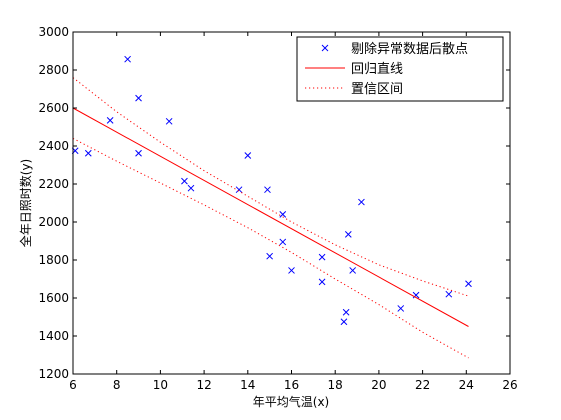 Image resolution: width=561 pixels, height=420 pixels. What do you see at coordinates (291, 401) in the screenshot?
I see `x-axis-label: 年平均气温(x)` at bounding box center [291, 401].